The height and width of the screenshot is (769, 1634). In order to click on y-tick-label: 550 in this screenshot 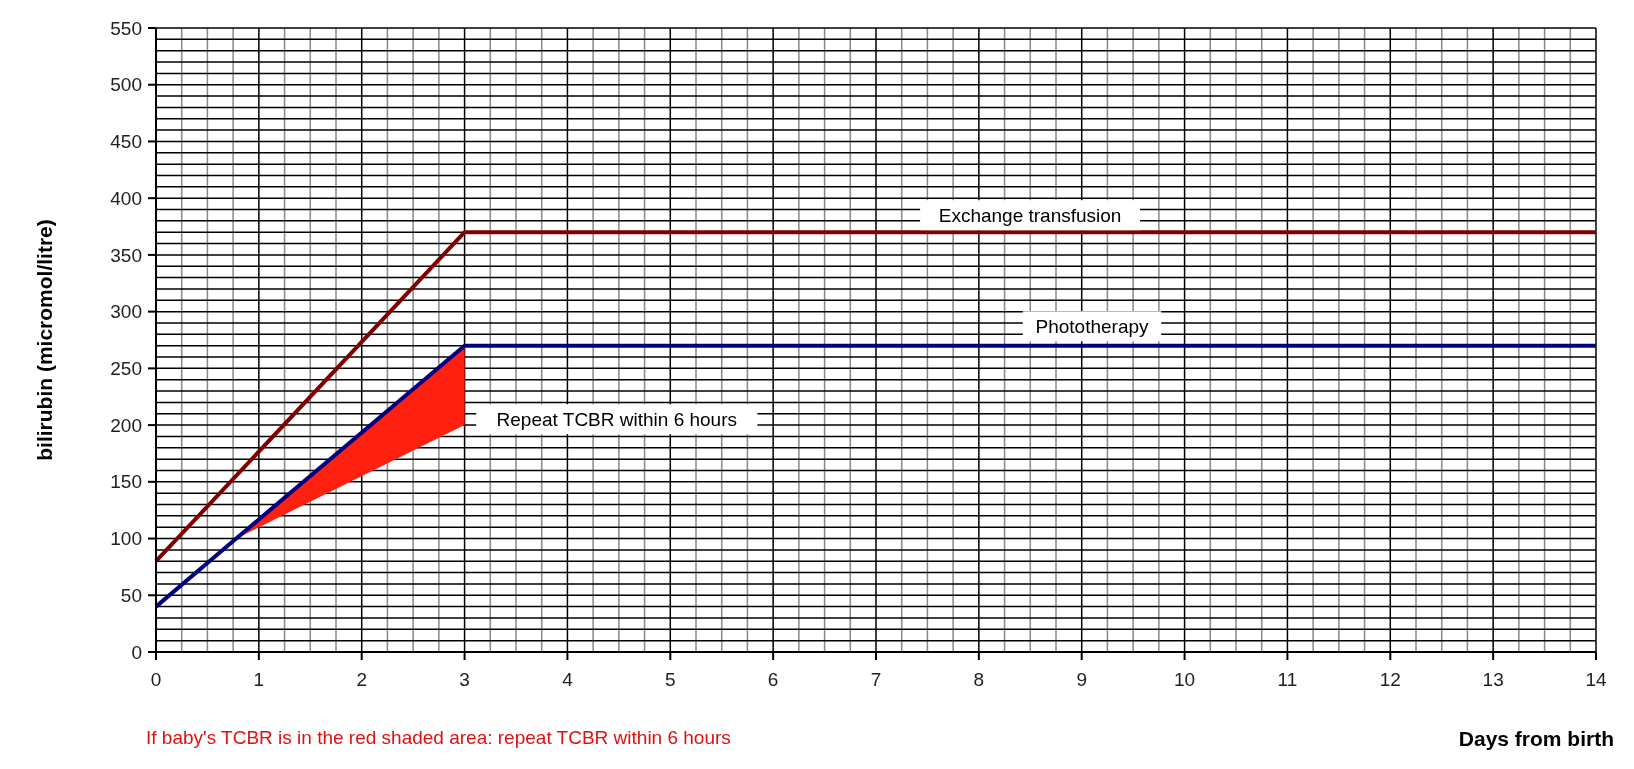, I will do `click(126, 28)`.